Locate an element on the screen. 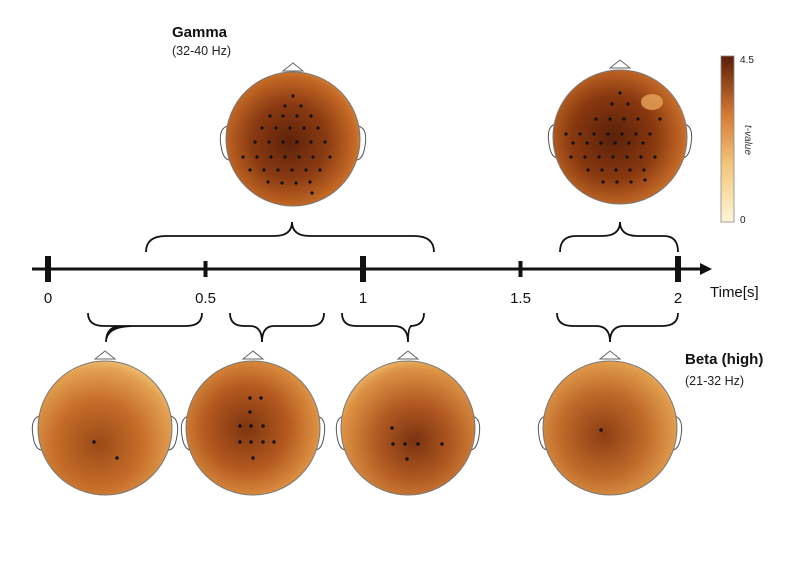  gamma-band-title: Gamma is located at coordinates (200, 32).